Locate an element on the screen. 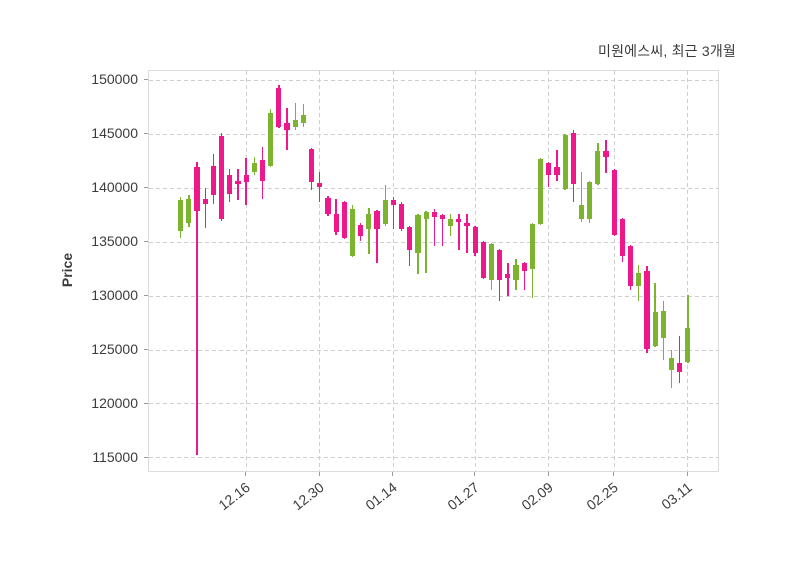  y-axis-title: Price is located at coordinates (67, 270).